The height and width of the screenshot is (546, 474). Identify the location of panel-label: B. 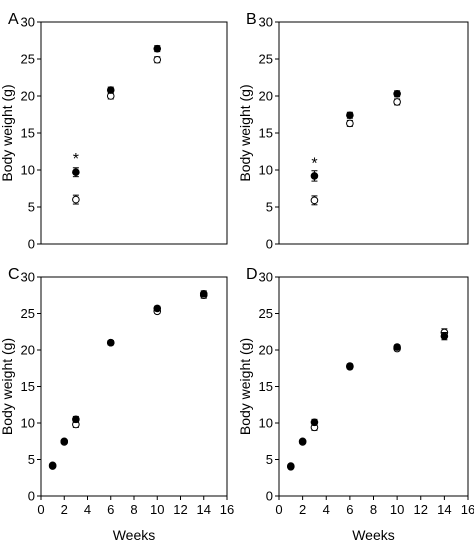
(251, 19).